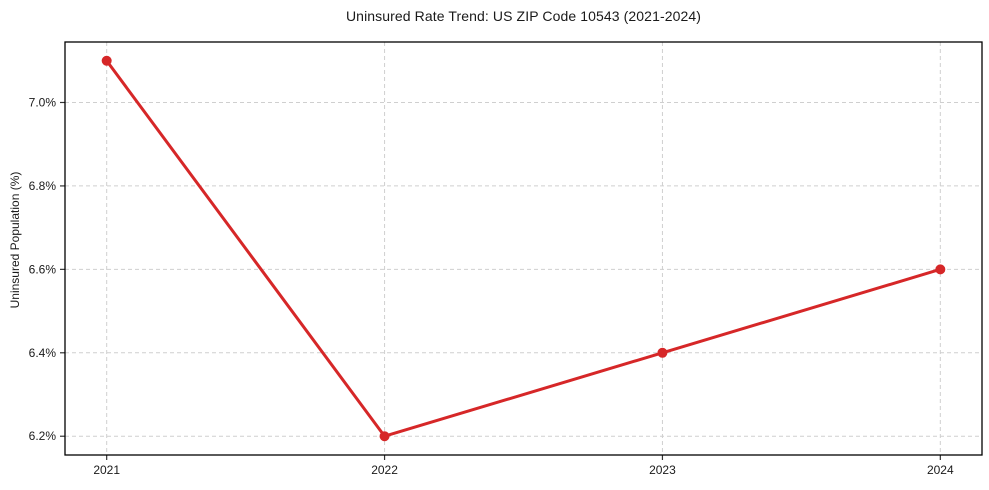  What do you see at coordinates (43, 102) in the screenshot?
I see `y-tick-label: 7.0%` at bounding box center [43, 102].